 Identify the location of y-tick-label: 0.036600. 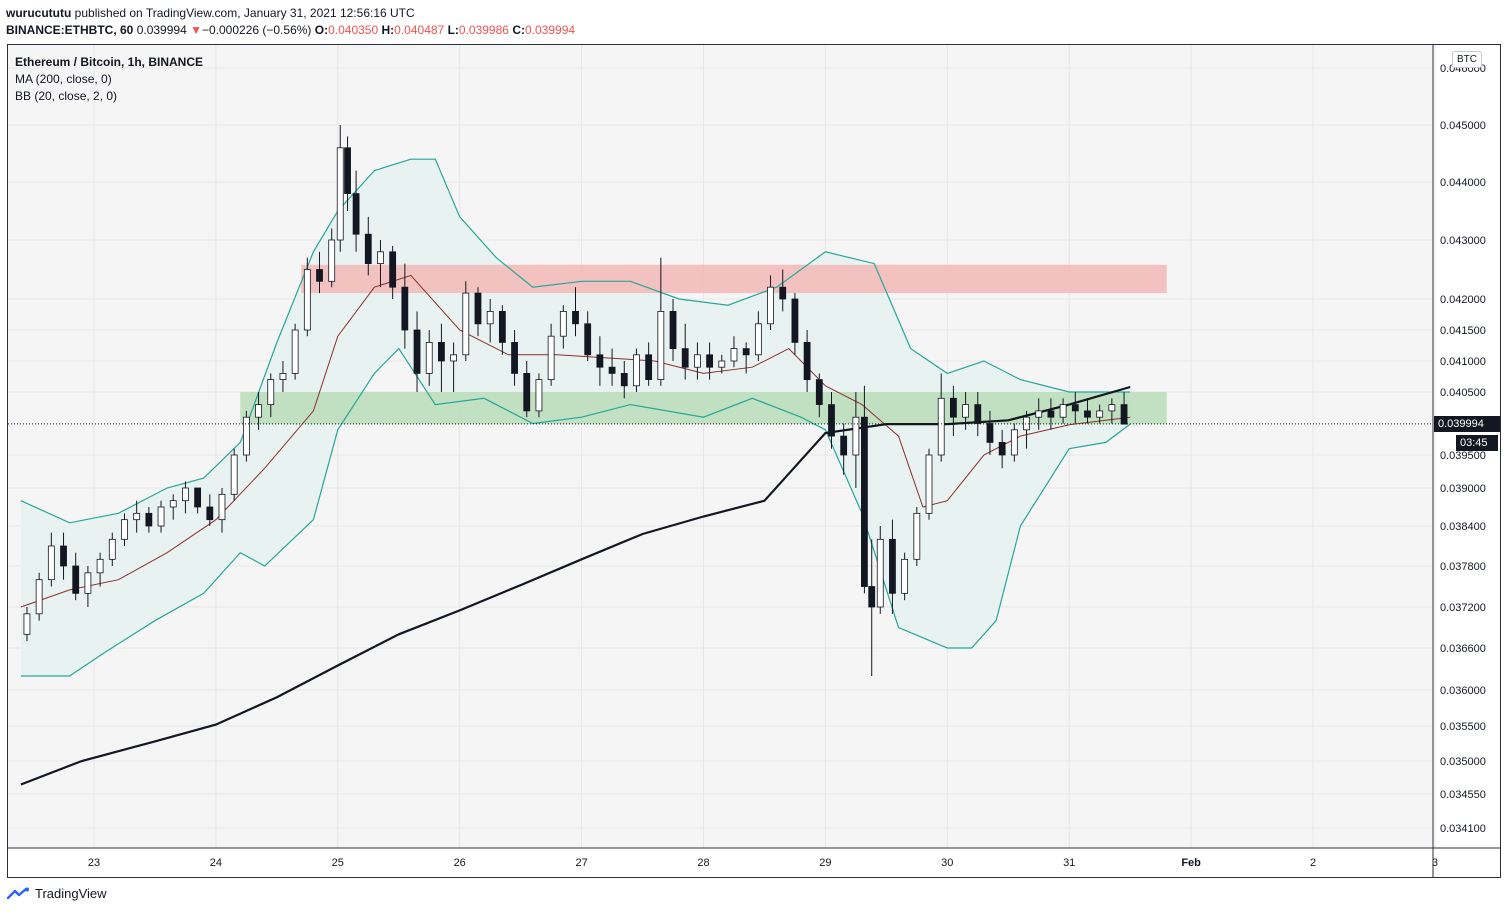
(1463, 649).